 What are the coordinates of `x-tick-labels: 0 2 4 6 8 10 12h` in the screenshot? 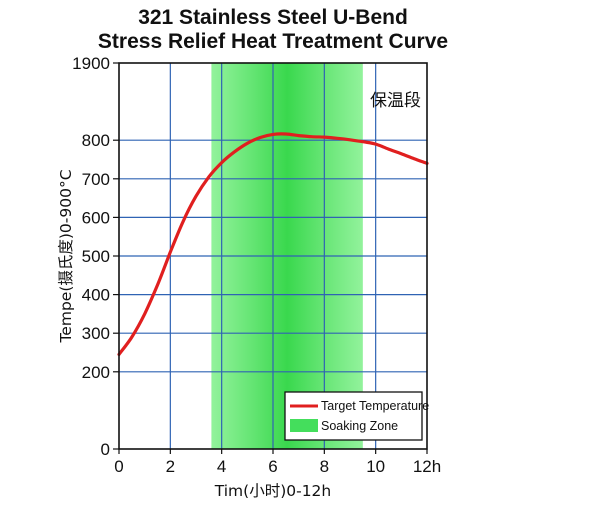 It's located at (277, 462).